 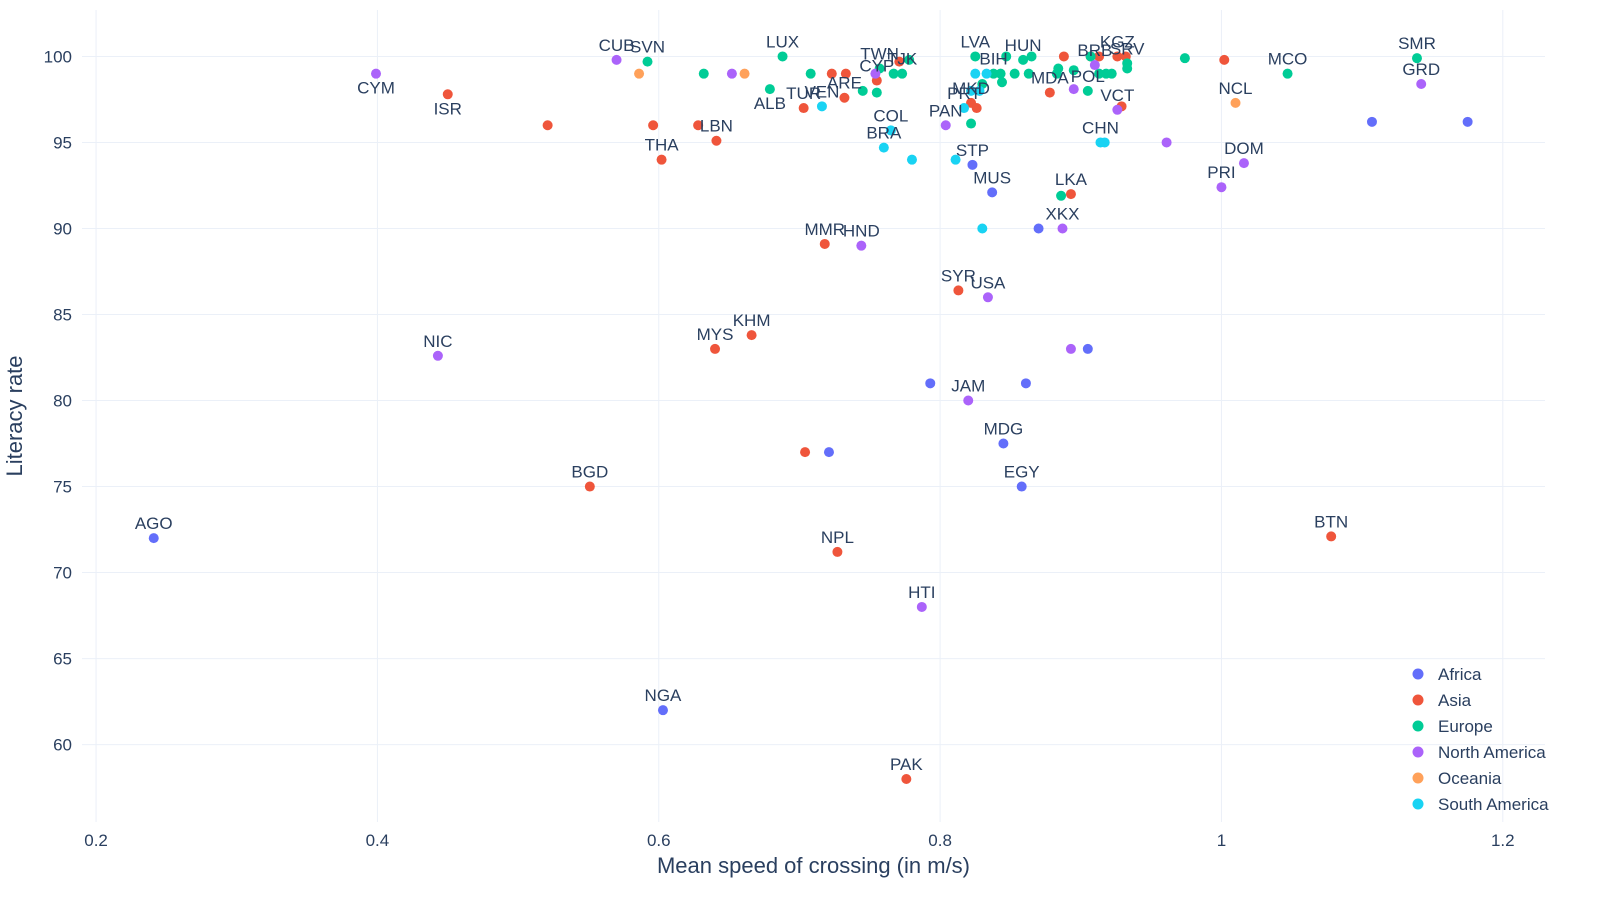 What do you see at coordinates (1452, 726) in the screenshot?
I see `legend-item: Europe` at bounding box center [1452, 726].